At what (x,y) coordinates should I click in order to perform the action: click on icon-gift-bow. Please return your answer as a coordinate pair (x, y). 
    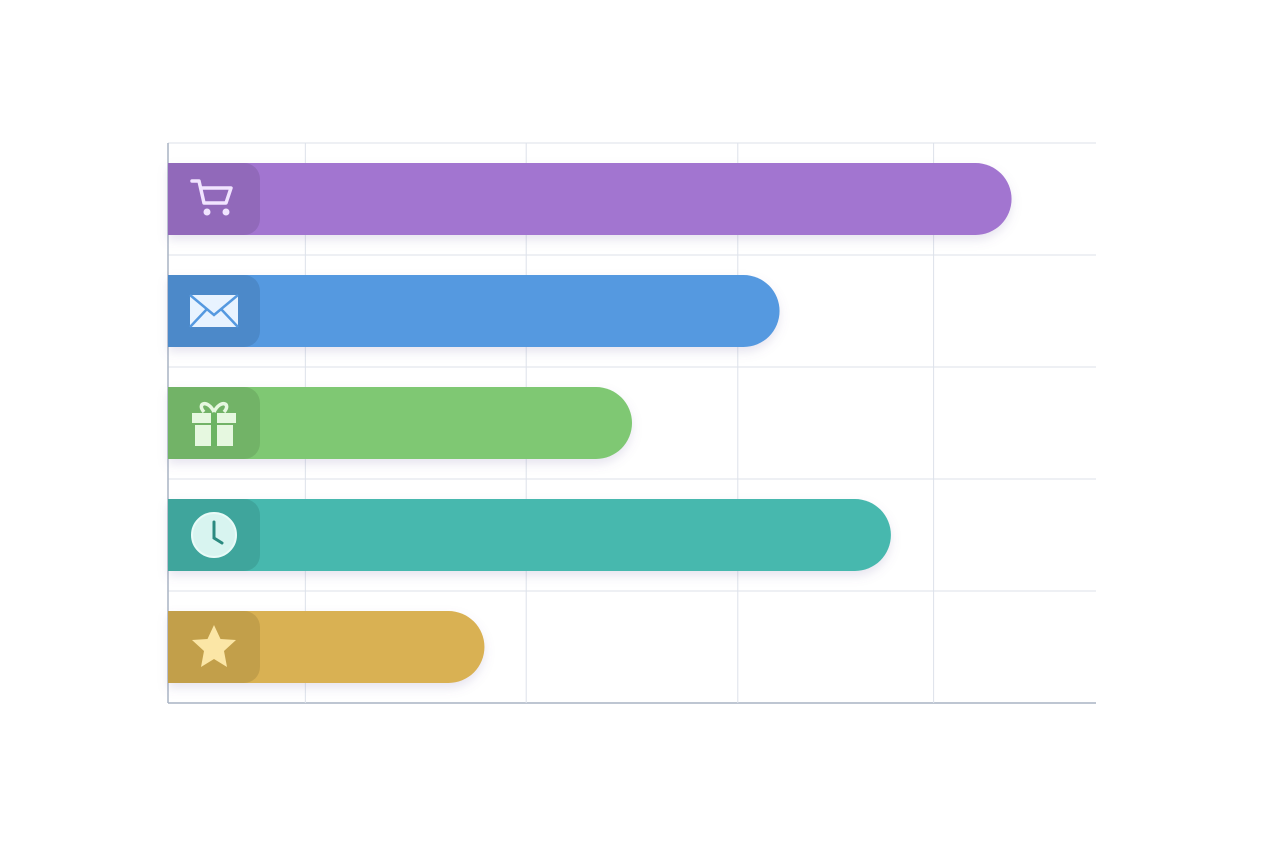
    Looking at the image, I should click on (214, 408).